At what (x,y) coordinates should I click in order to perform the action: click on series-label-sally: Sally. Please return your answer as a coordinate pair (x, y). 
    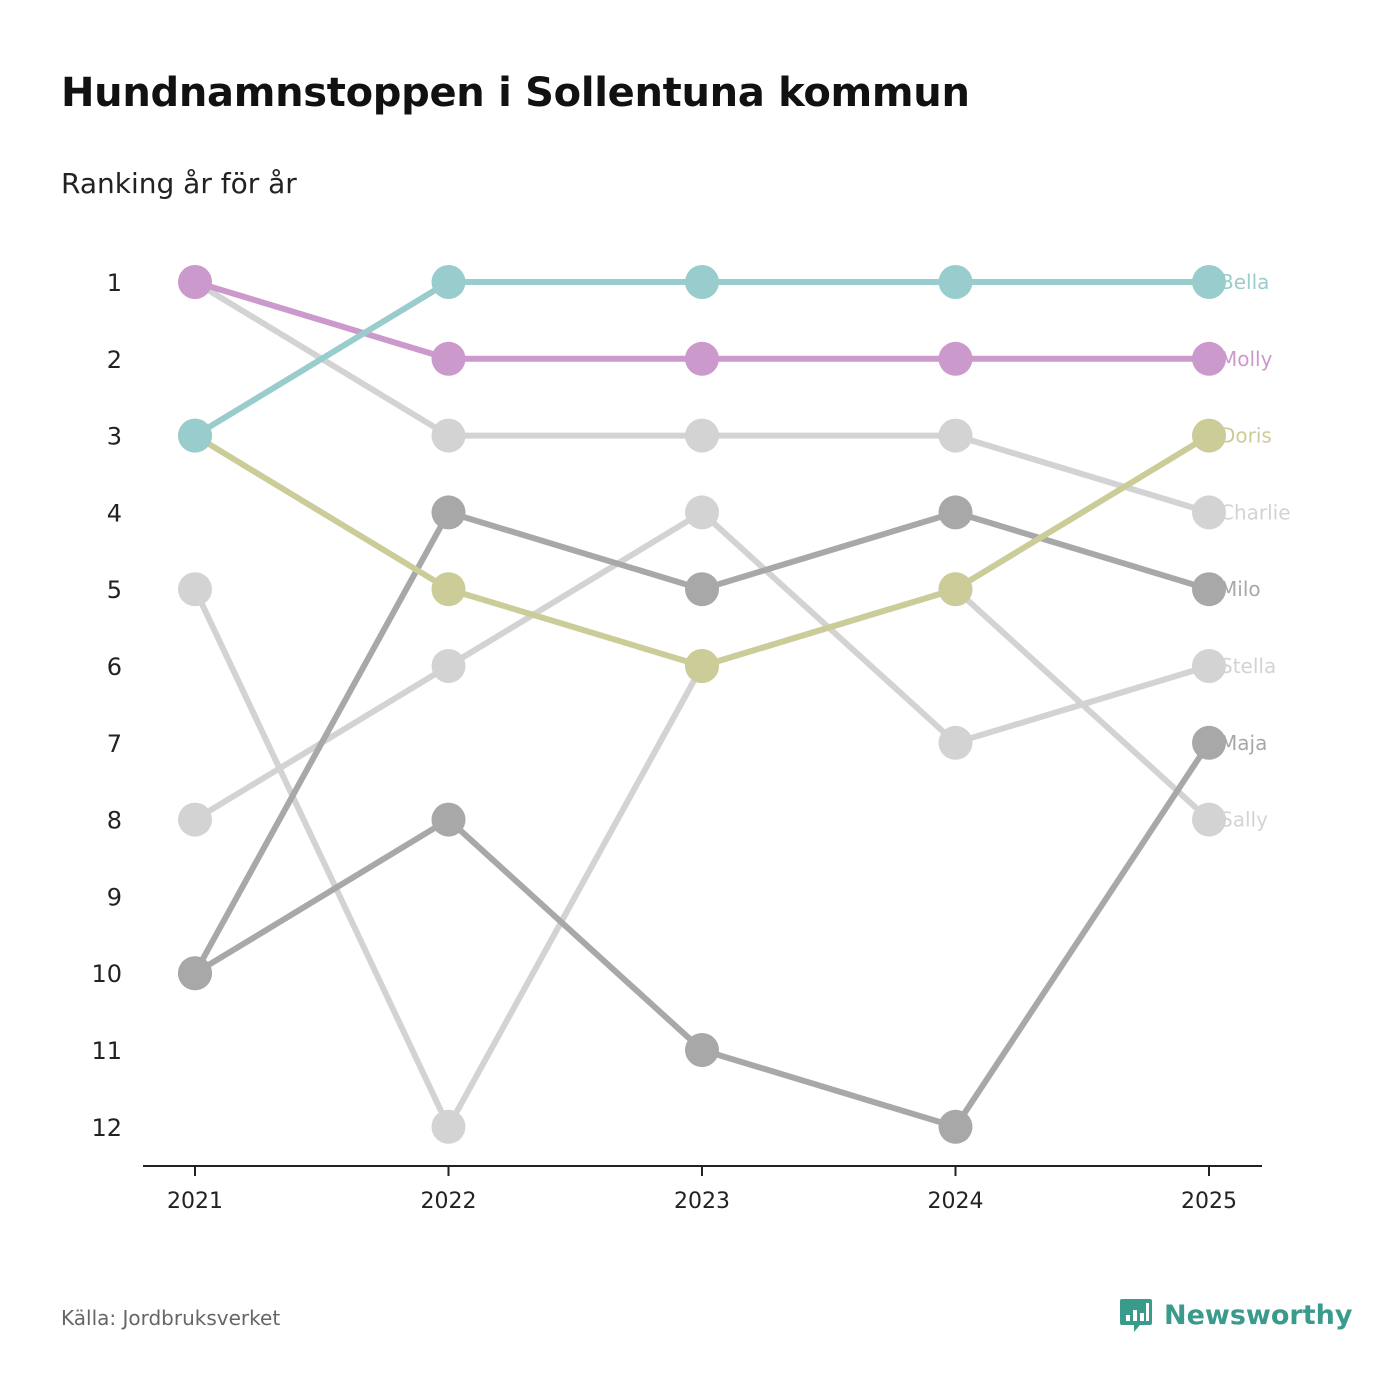
    Looking at the image, I should click on (1244, 820).